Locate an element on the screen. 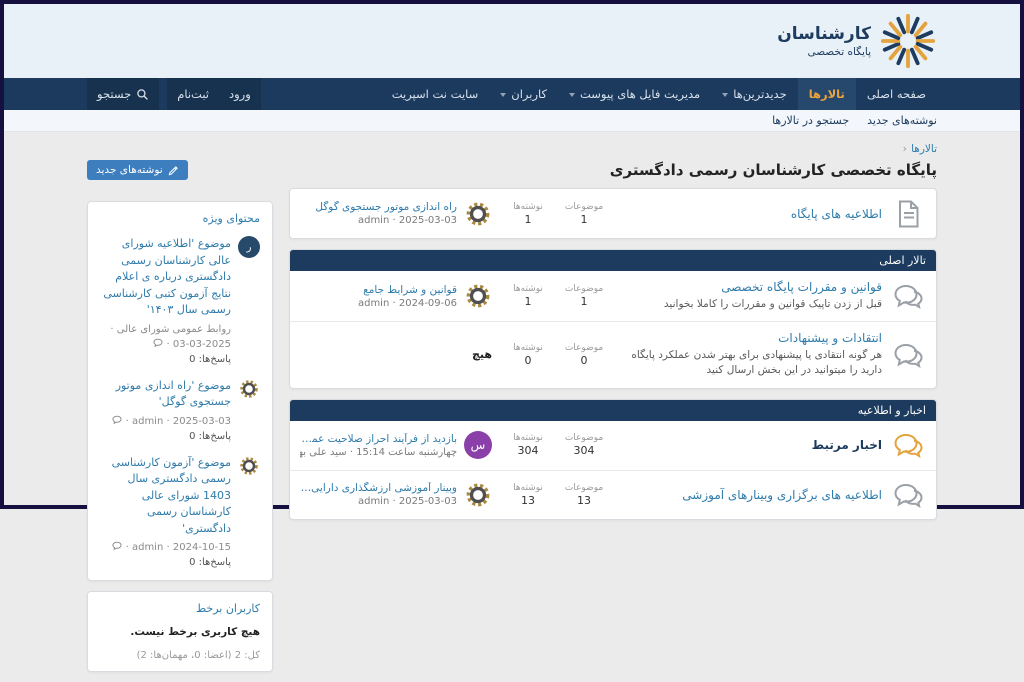  category-header: تالار اصلی is located at coordinates (613, 260).